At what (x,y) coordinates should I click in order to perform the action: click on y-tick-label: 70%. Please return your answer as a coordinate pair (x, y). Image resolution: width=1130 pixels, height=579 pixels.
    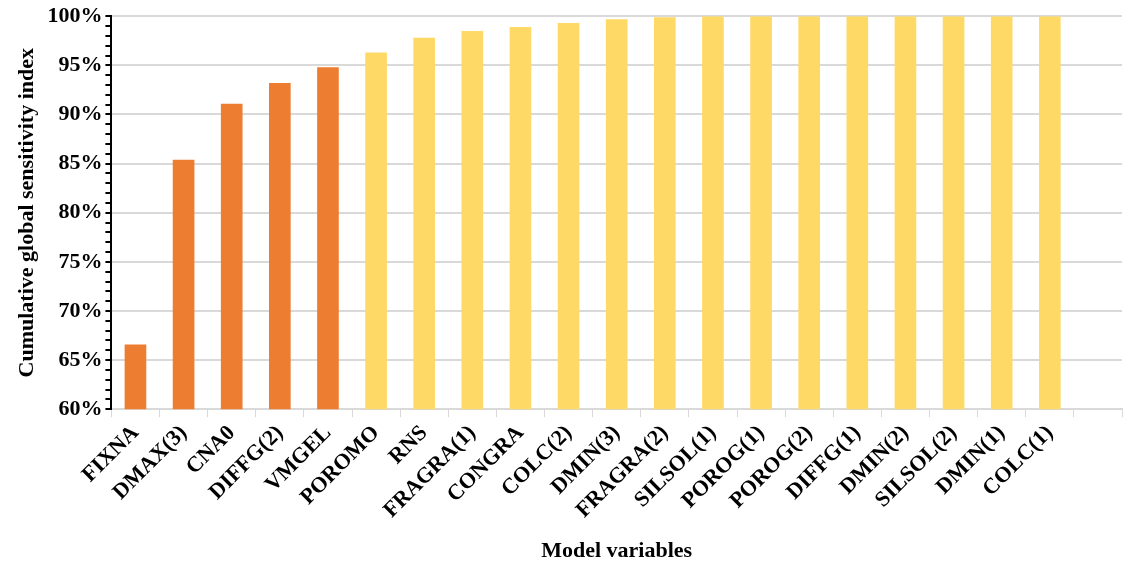
    Looking at the image, I should click on (80, 309).